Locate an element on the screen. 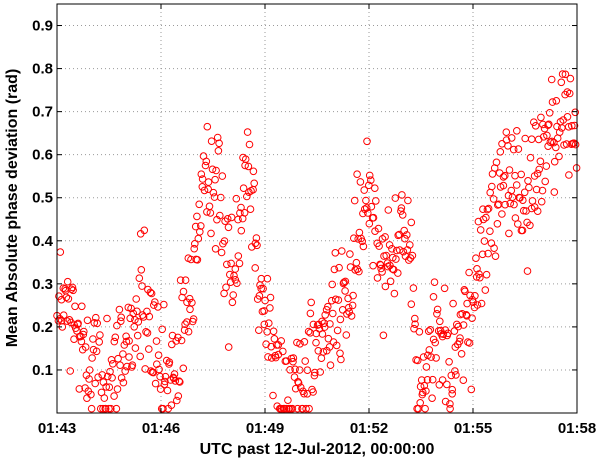 The height and width of the screenshot is (460, 600). y-tick-label: 0.1 is located at coordinates (42, 370).